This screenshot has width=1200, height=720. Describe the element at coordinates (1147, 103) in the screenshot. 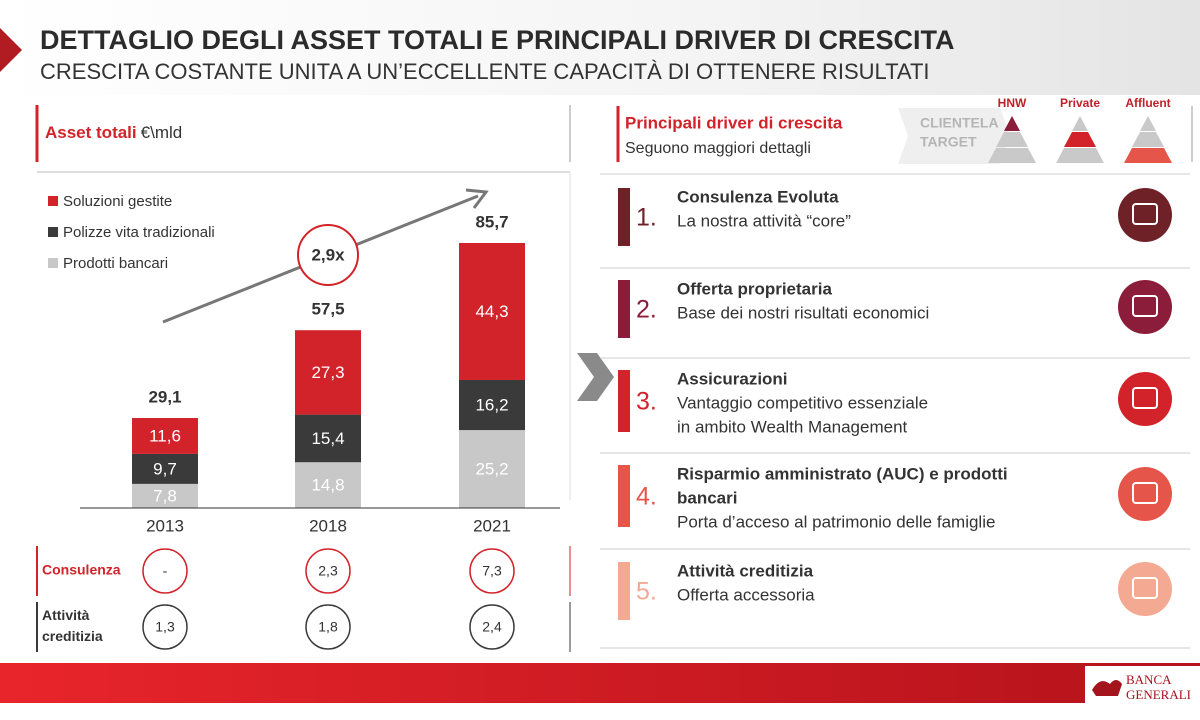

I see `segment-label: Affluent` at that location.